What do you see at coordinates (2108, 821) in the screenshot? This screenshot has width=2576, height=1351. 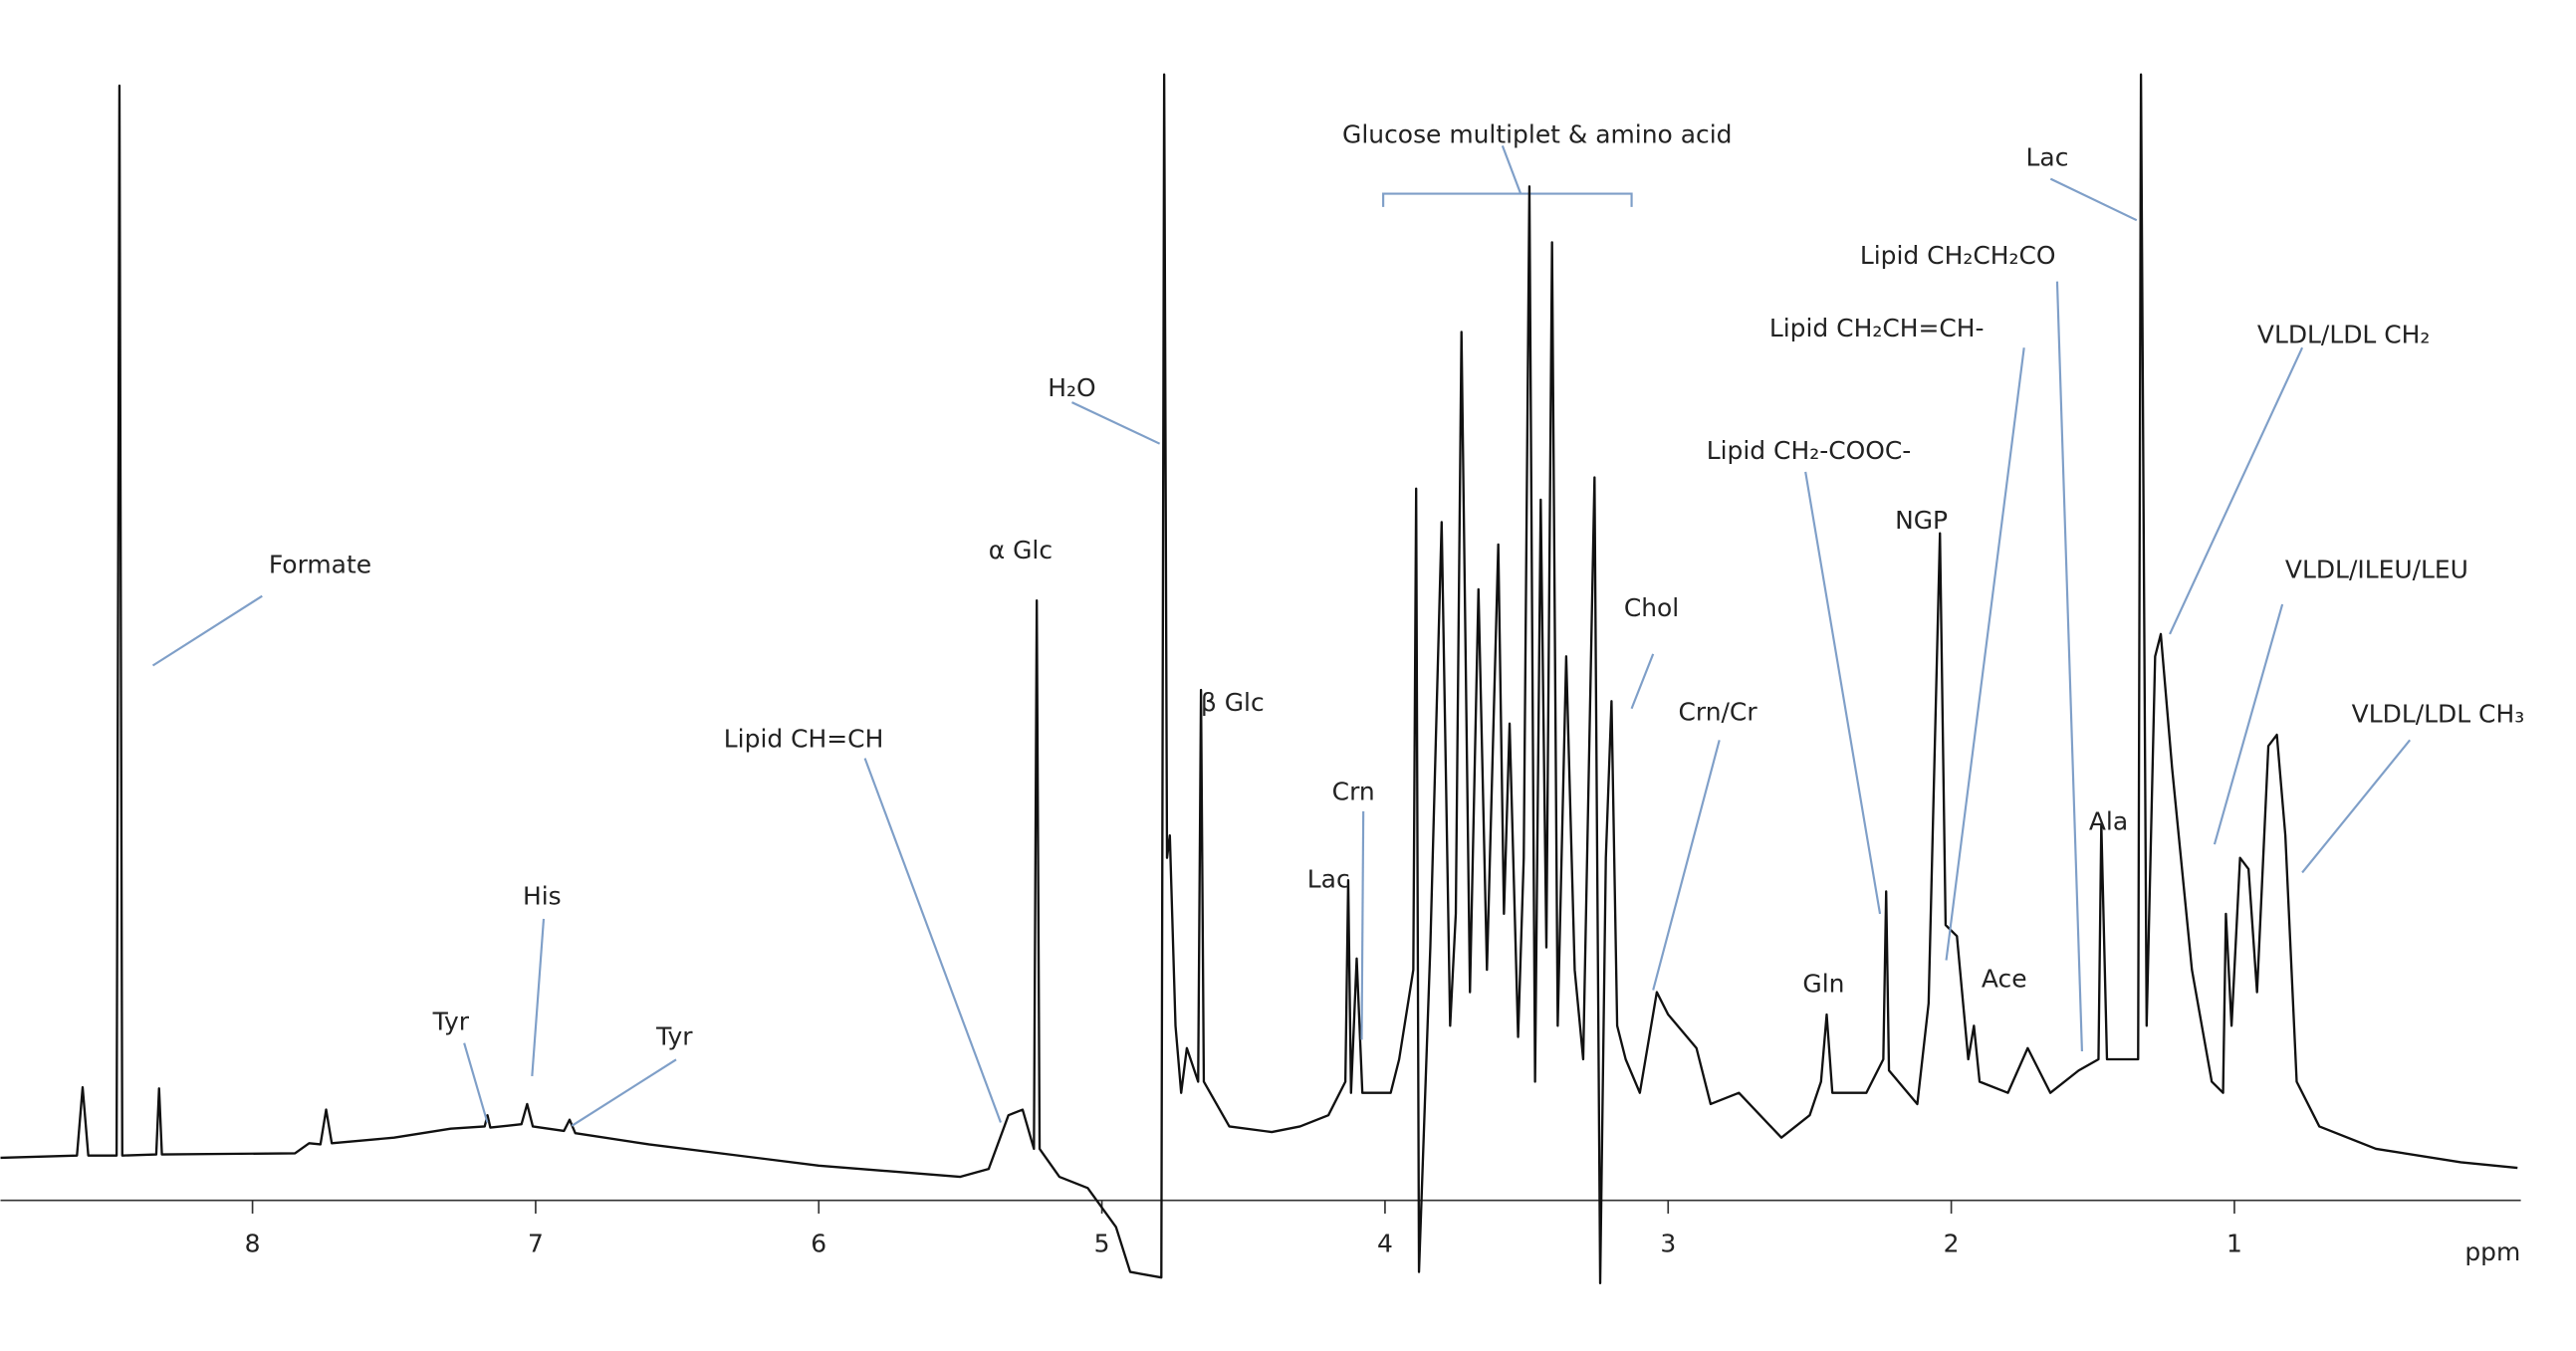 I see `annotation: Ala` at bounding box center [2108, 821].